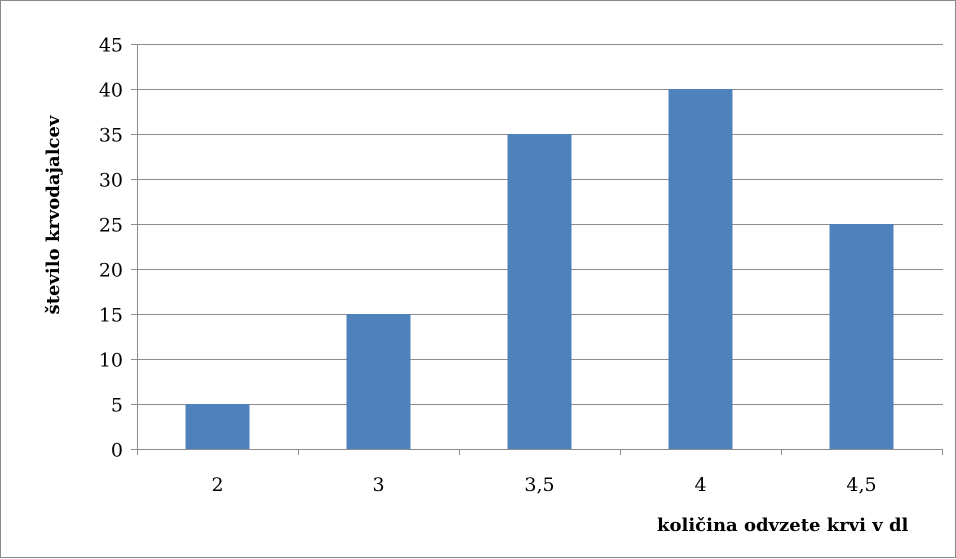 This screenshot has width=956, height=559. What do you see at coordinates (783, 525) in the screenshot?
I see `x-axis-title: količina odvzete krvi v dl` at bounding box center [783, 525].